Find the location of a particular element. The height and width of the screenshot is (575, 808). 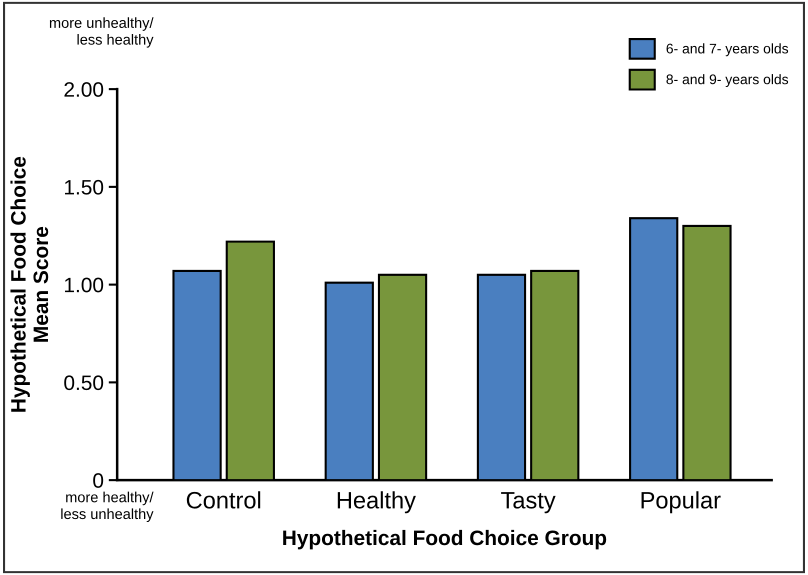

x-tick-label: Control is located at coordinates (223, 500).